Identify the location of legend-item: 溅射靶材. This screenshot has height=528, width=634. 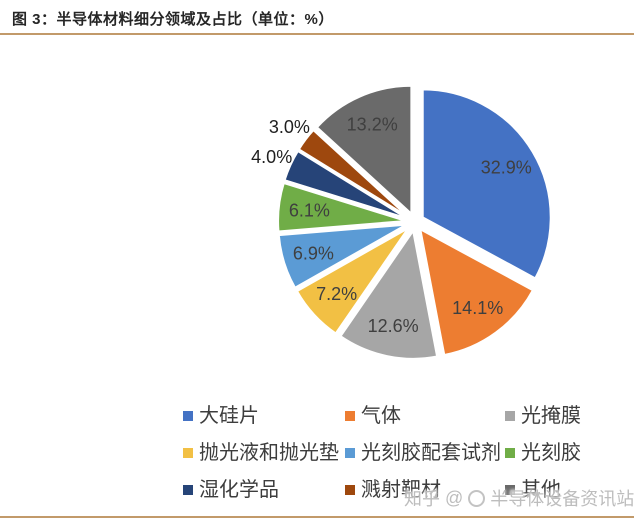
(425, 489).